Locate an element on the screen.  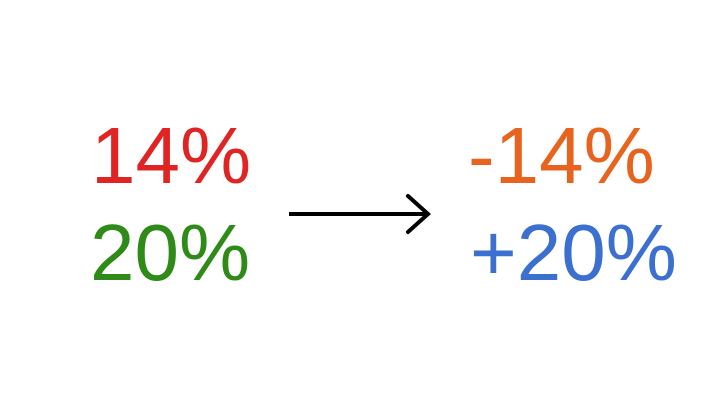
original-value-bottom: 20% is located at coordinates (170, 252).